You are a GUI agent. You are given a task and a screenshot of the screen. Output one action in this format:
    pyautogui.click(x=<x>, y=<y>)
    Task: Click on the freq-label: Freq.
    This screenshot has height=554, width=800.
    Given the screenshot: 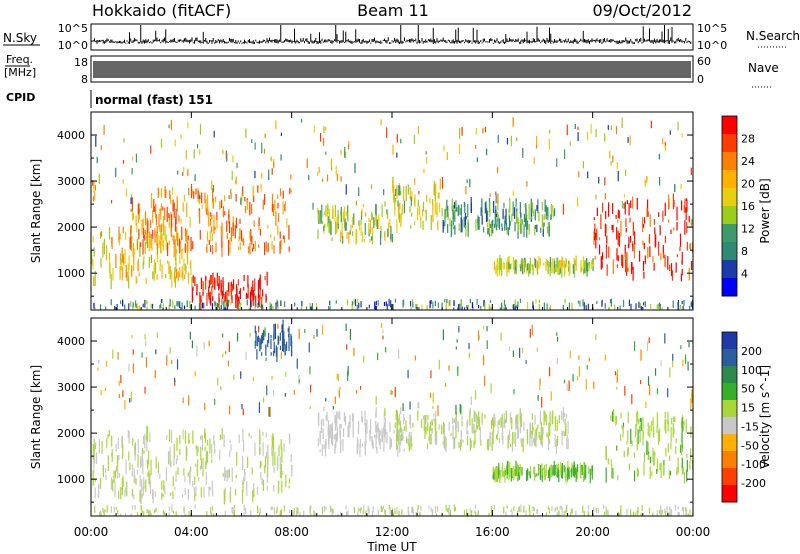 What is the action you would take?
    pyautogui.click(x=19, y=59)
    